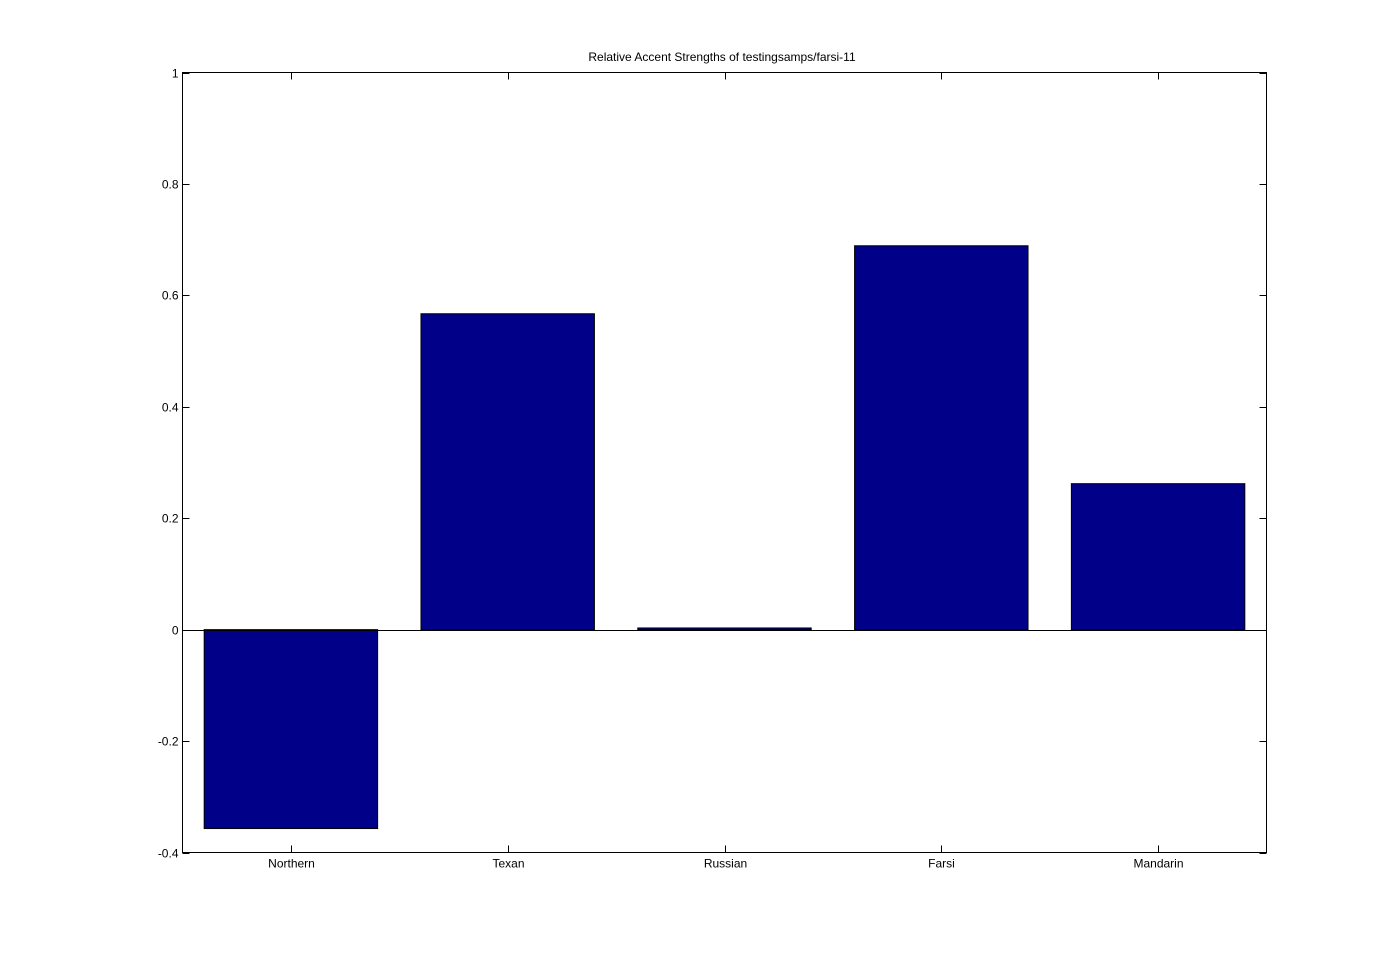 This screenshot has width=1399, height=957. What do you see at coordinates (725, 864) in the screenshot?
I see `x-tick-label: Russian` at bounding box center [725, 864].